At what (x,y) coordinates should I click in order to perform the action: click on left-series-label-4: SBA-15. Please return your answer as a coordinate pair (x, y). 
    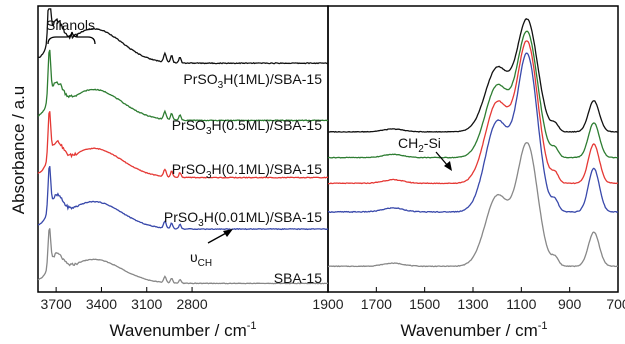
    Looking at the image, I should click on (298, 278).